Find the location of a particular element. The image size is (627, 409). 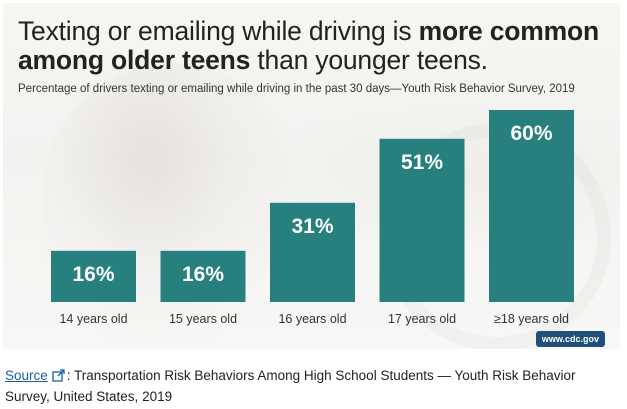

category-label-3: 16 years old is located at coordinates (312, 319).